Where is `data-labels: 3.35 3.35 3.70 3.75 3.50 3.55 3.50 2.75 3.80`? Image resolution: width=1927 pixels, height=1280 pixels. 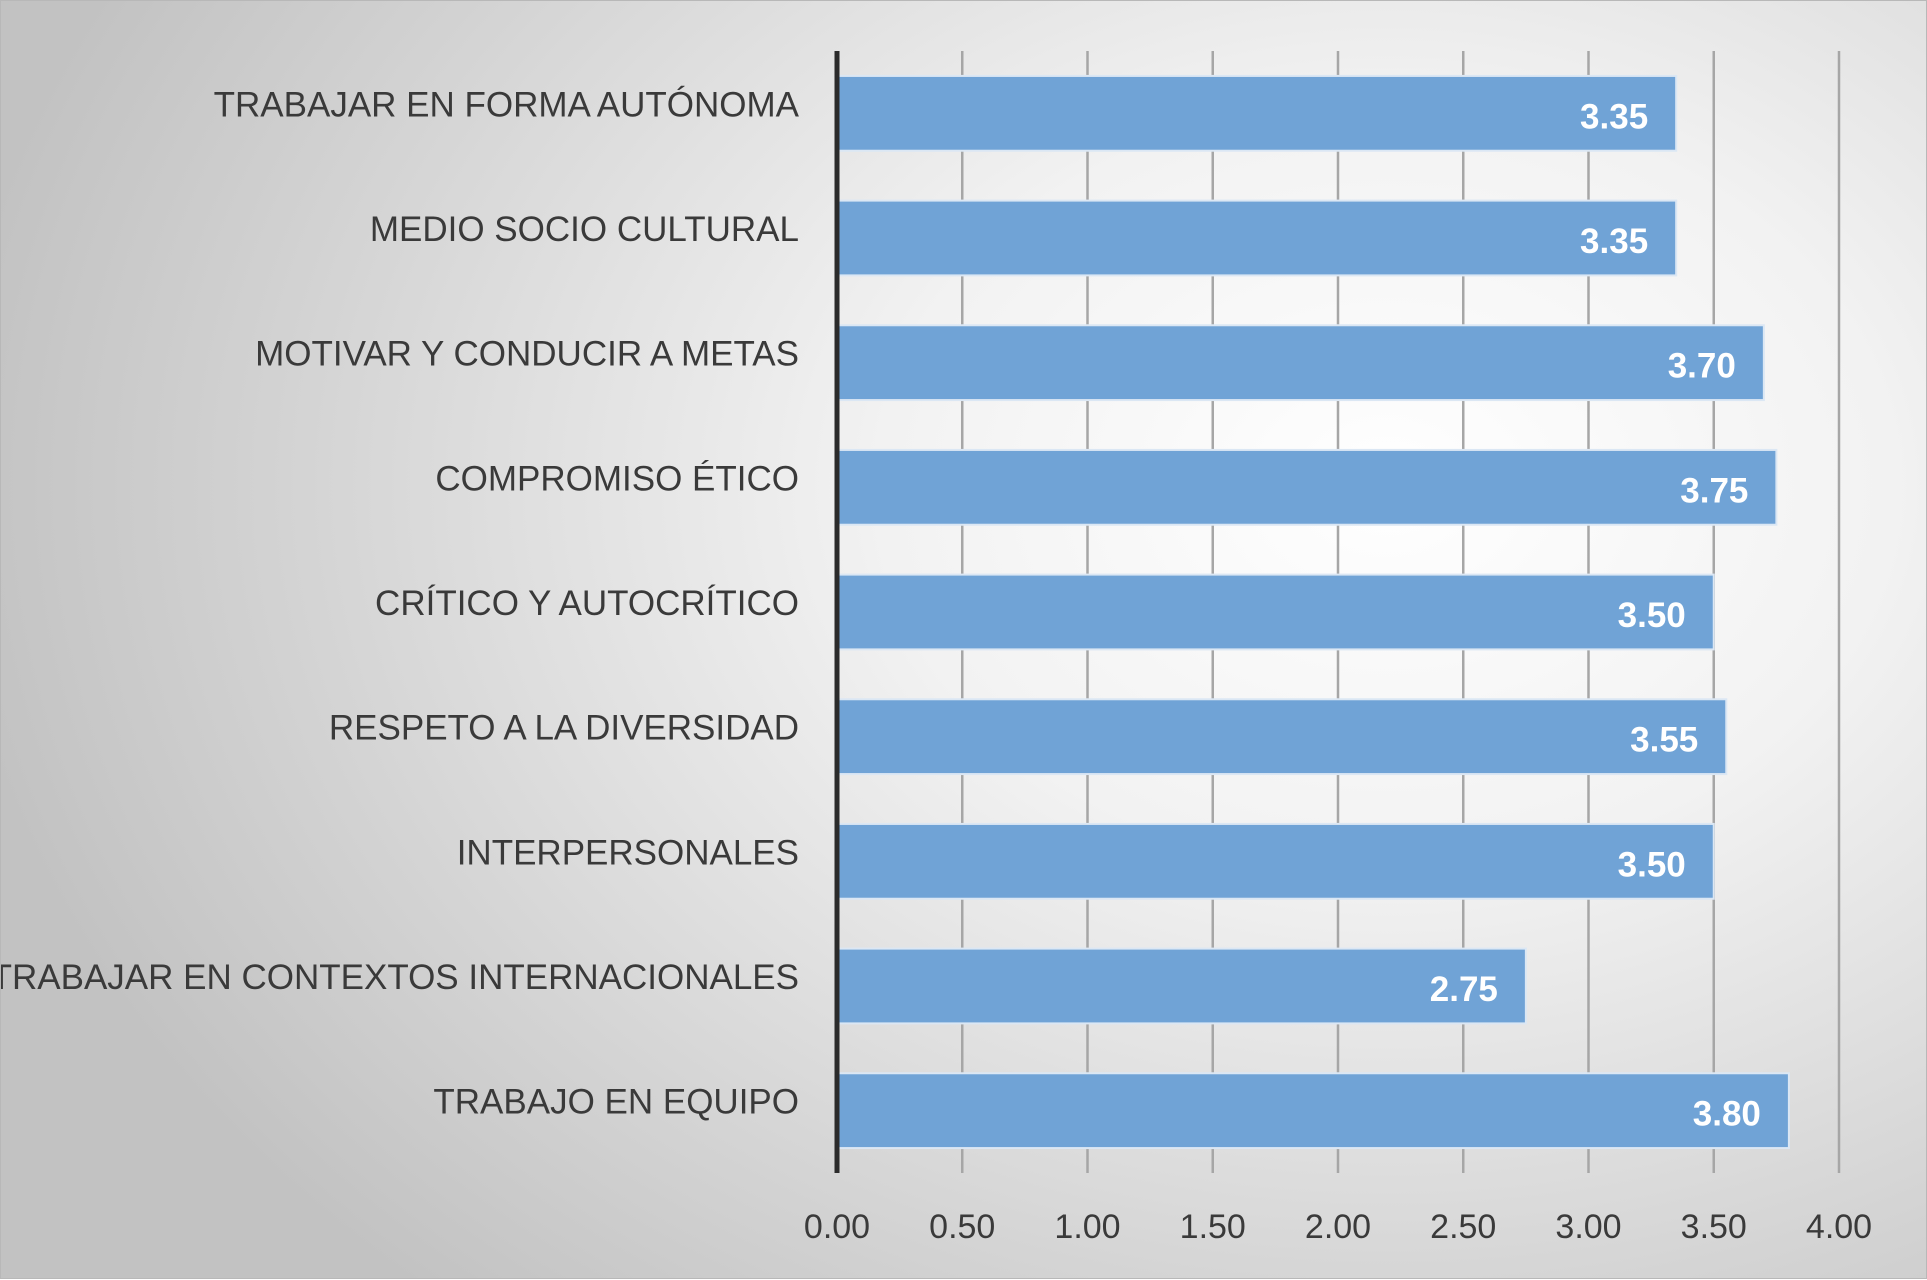 data-labels: 3.35 3.35 3.70 3.75 3.50 3.55 3.50 2.75 3.80 is located at coordinates (1595, 615).